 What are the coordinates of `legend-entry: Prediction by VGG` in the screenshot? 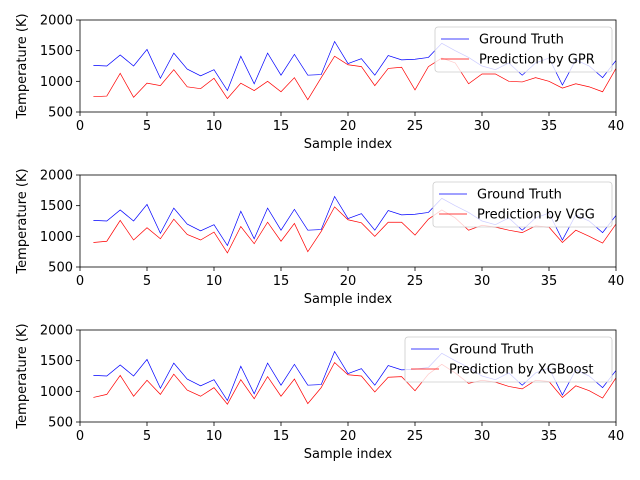 It's located at (536, 215).